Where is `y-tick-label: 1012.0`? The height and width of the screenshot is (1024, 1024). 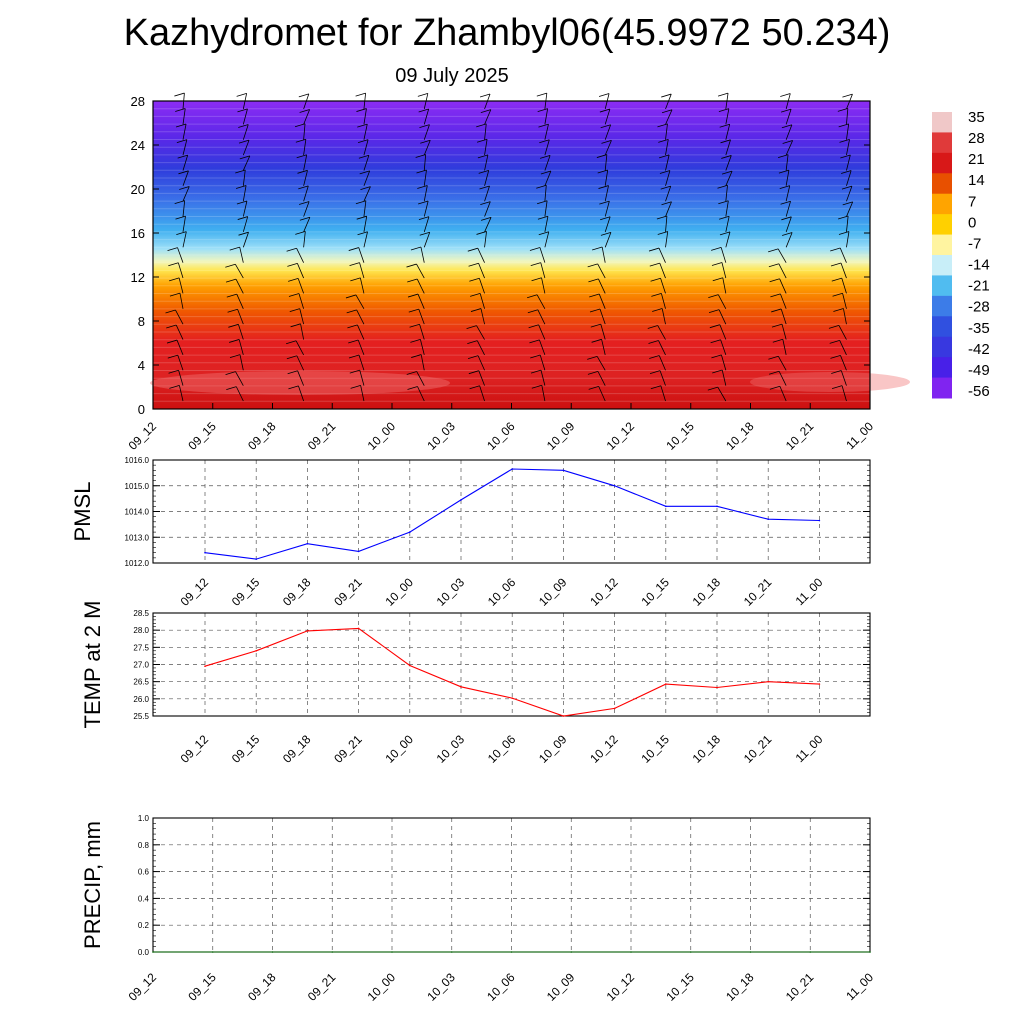
y-tick-label: 1012.0 is located at coordinates (137, 563).